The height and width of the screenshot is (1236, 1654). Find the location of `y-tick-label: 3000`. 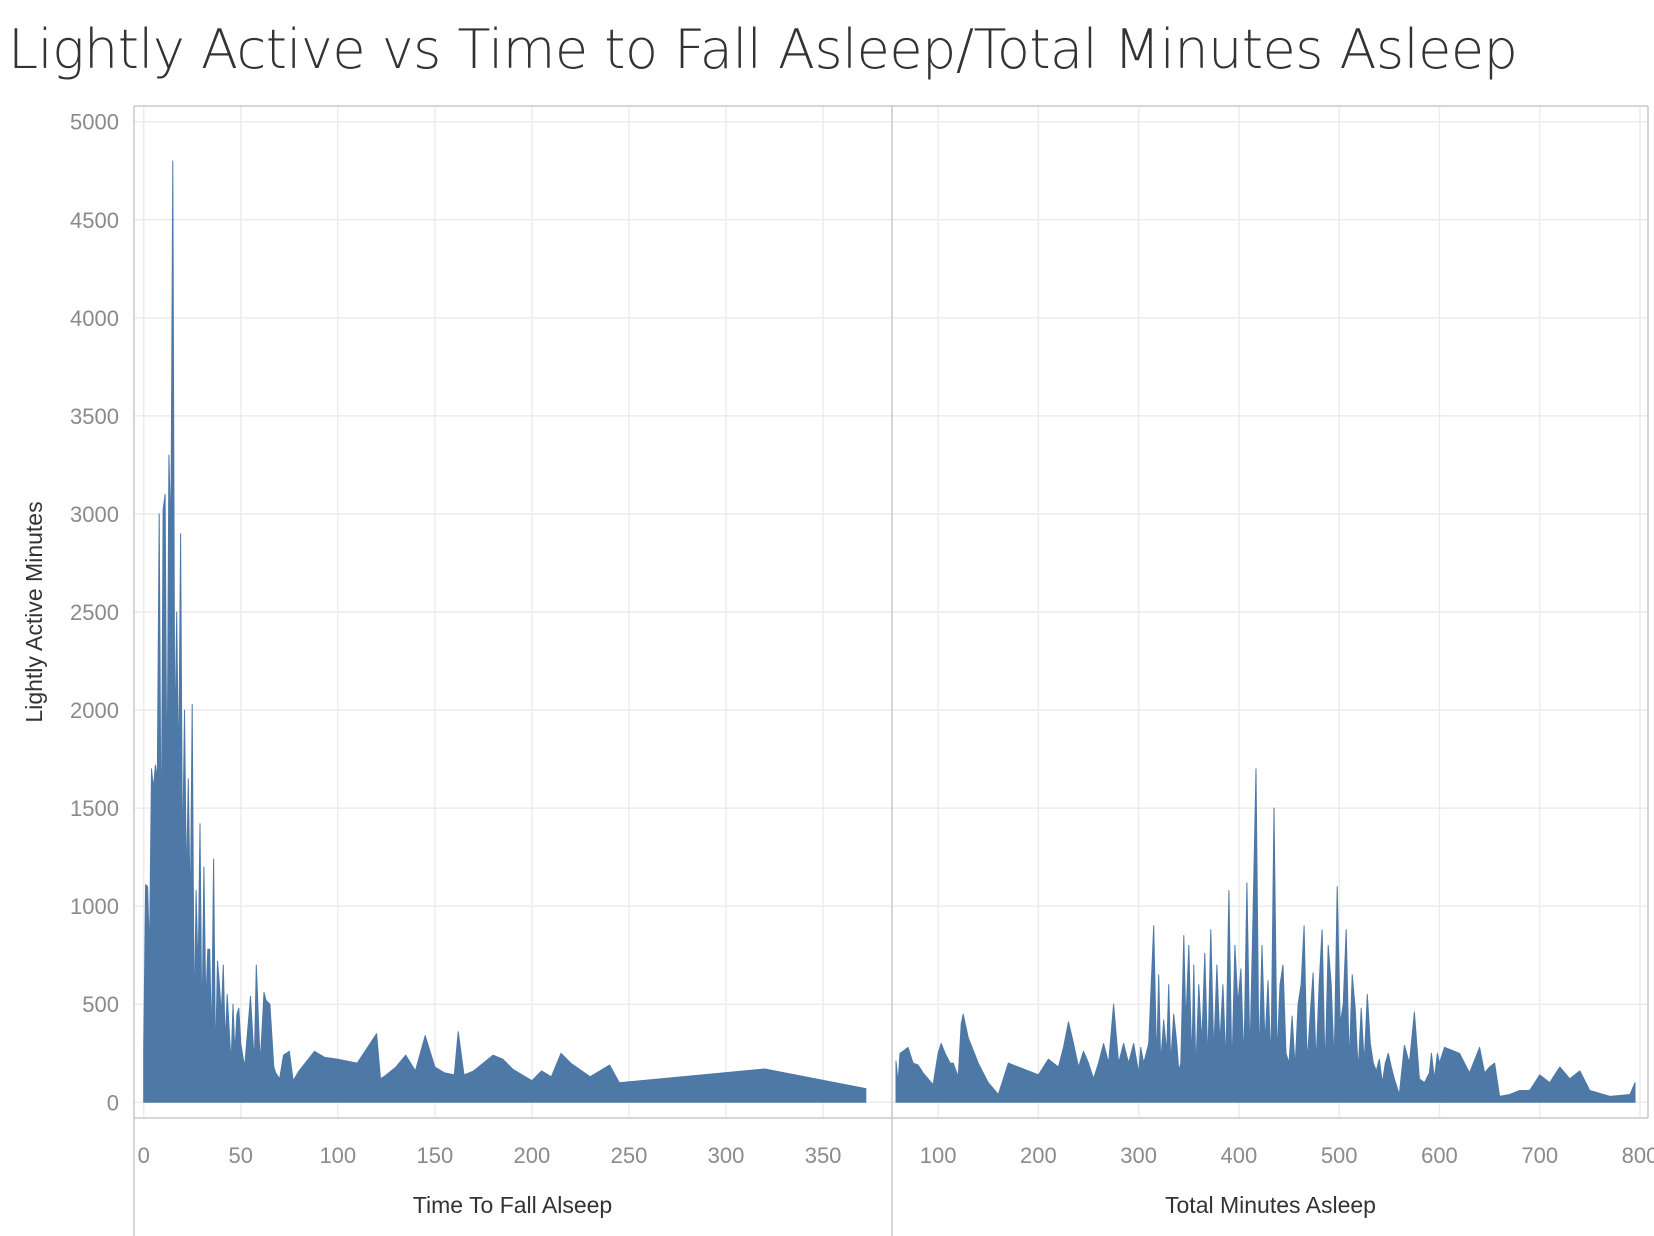

y-tick-label: 3000 is located at coordinates (94, 514).